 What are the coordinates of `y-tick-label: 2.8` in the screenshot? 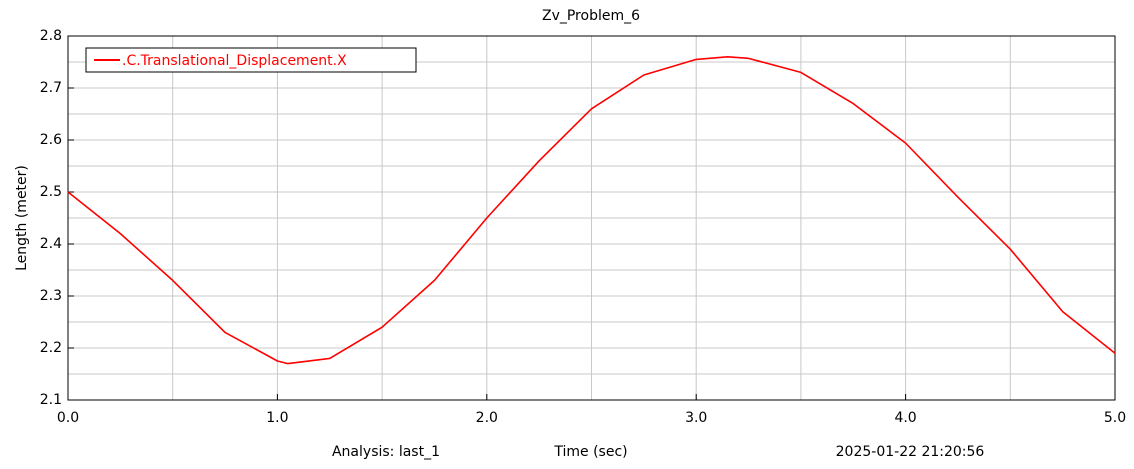 It's located at (51, 36).